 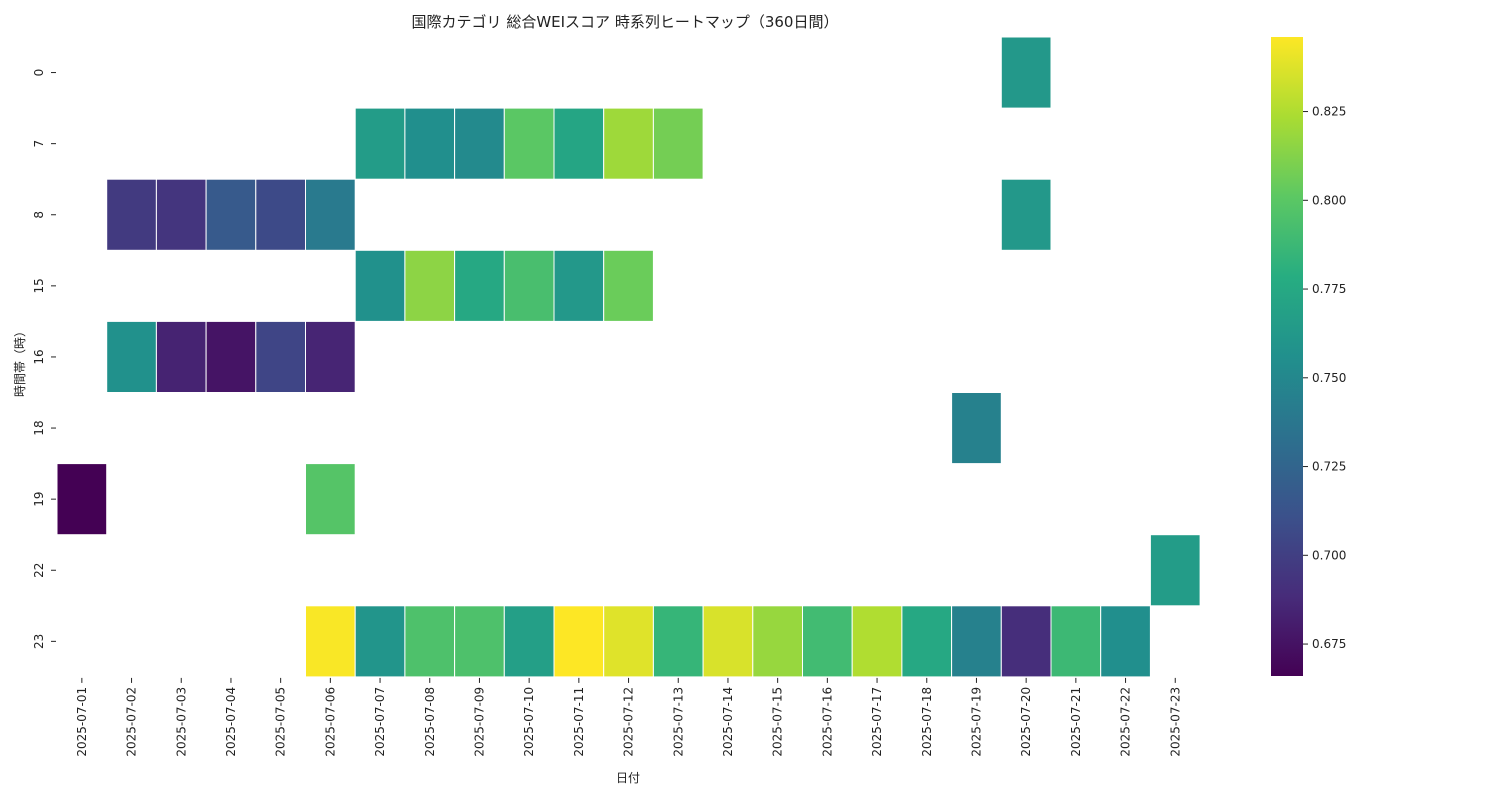 I want to click on x-tick-label: 2025-07-18, so click(x=927, y=722).